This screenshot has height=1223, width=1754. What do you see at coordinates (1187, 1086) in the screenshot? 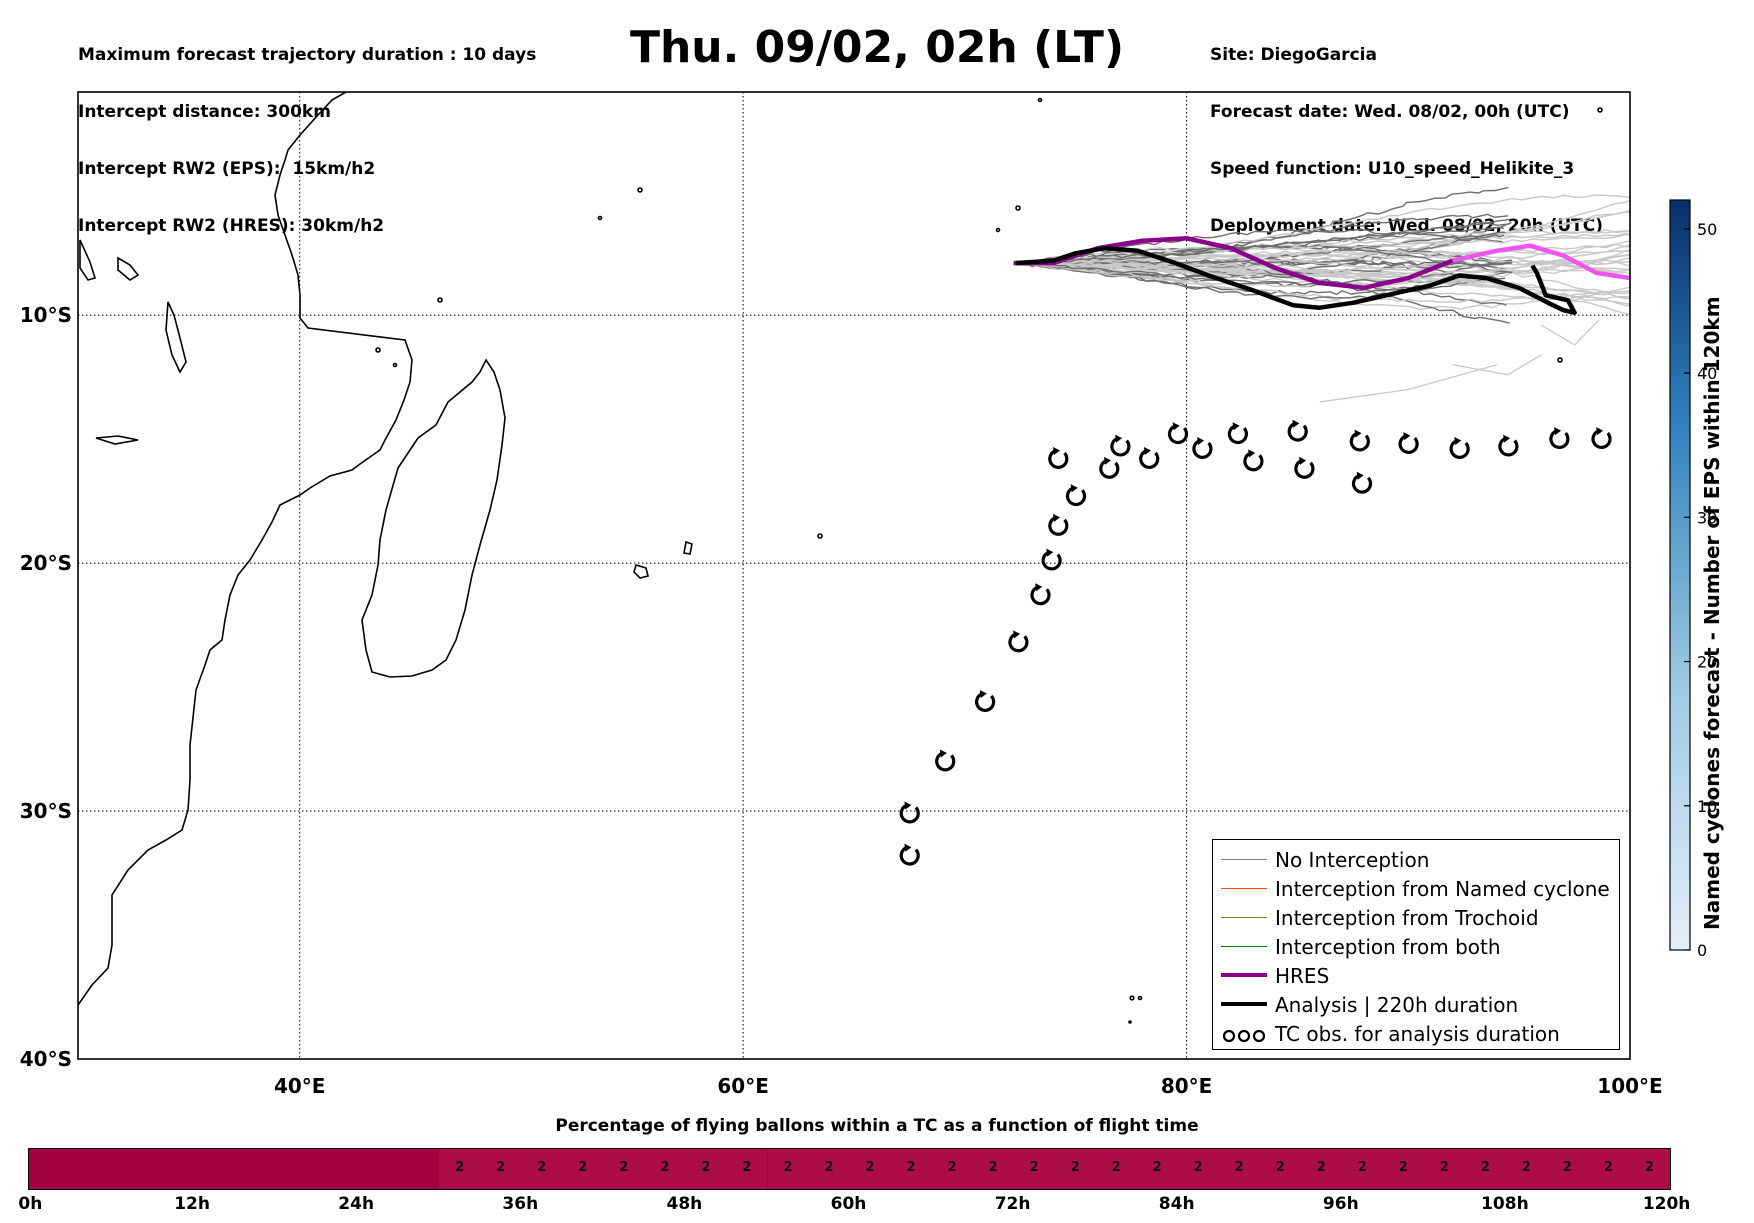
I see `lon-tick-label: 80°E` at bounding box center [1187, 1086].